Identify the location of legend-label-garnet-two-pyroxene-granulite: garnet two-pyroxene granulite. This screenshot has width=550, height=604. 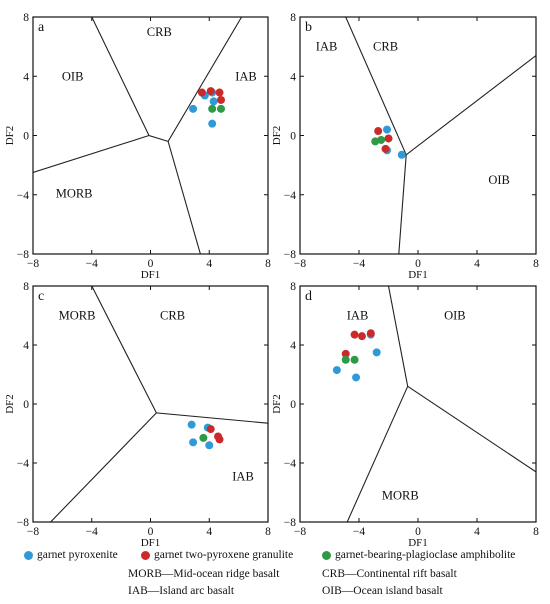
(224, 555).